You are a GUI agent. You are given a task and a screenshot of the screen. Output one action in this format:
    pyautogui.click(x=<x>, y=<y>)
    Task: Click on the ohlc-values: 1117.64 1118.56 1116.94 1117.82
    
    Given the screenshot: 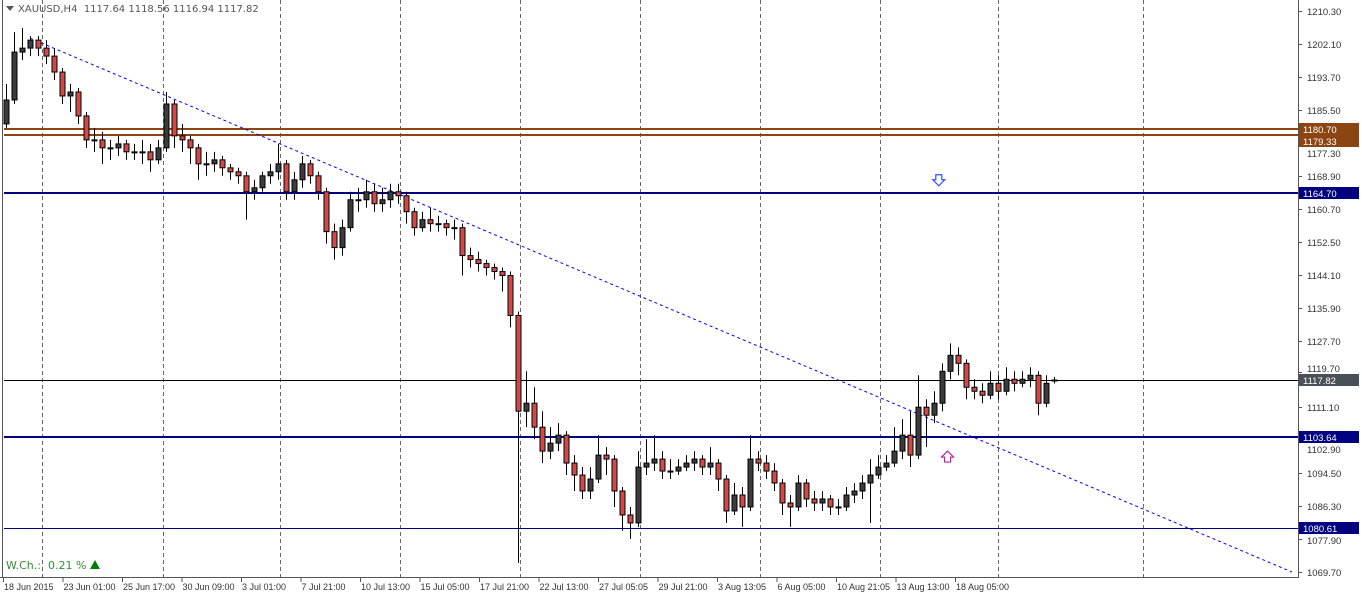 What is the action you would take?
    pyautogui.click(x=171, y=9)
    